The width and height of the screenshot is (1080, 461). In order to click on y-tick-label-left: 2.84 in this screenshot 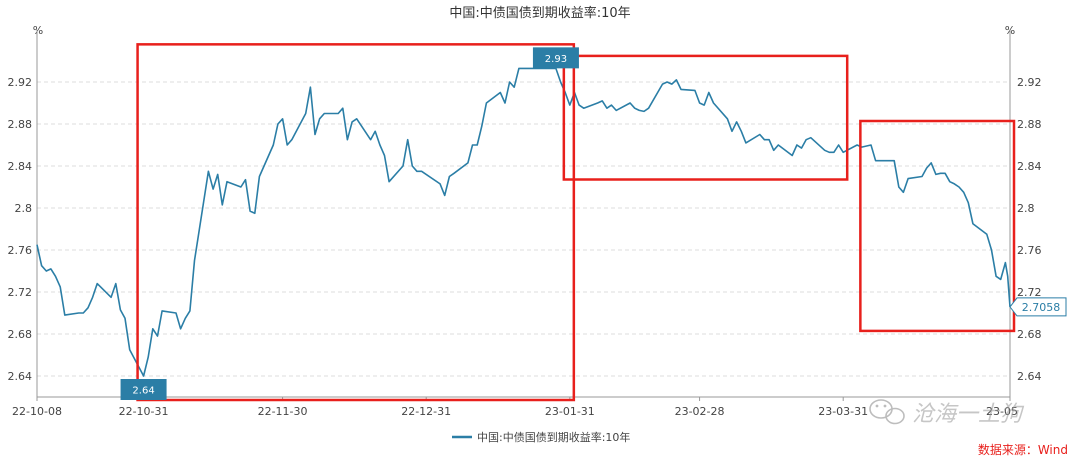, I will do `click(20, 166)`.